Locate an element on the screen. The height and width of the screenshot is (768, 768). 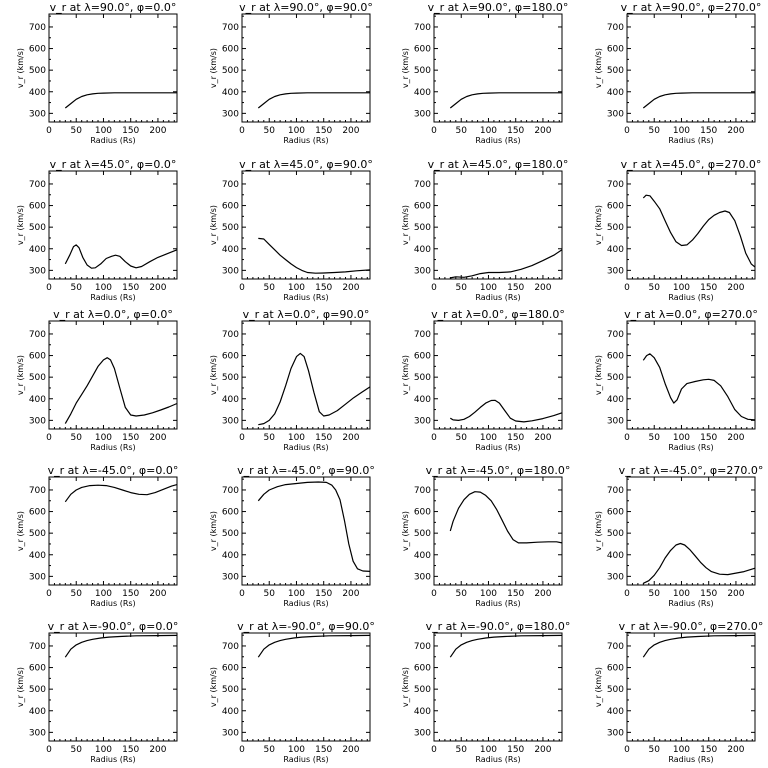
chart-title: v_r at λ=90.0°, φ=180.0° is located at coordinates (498, 7).